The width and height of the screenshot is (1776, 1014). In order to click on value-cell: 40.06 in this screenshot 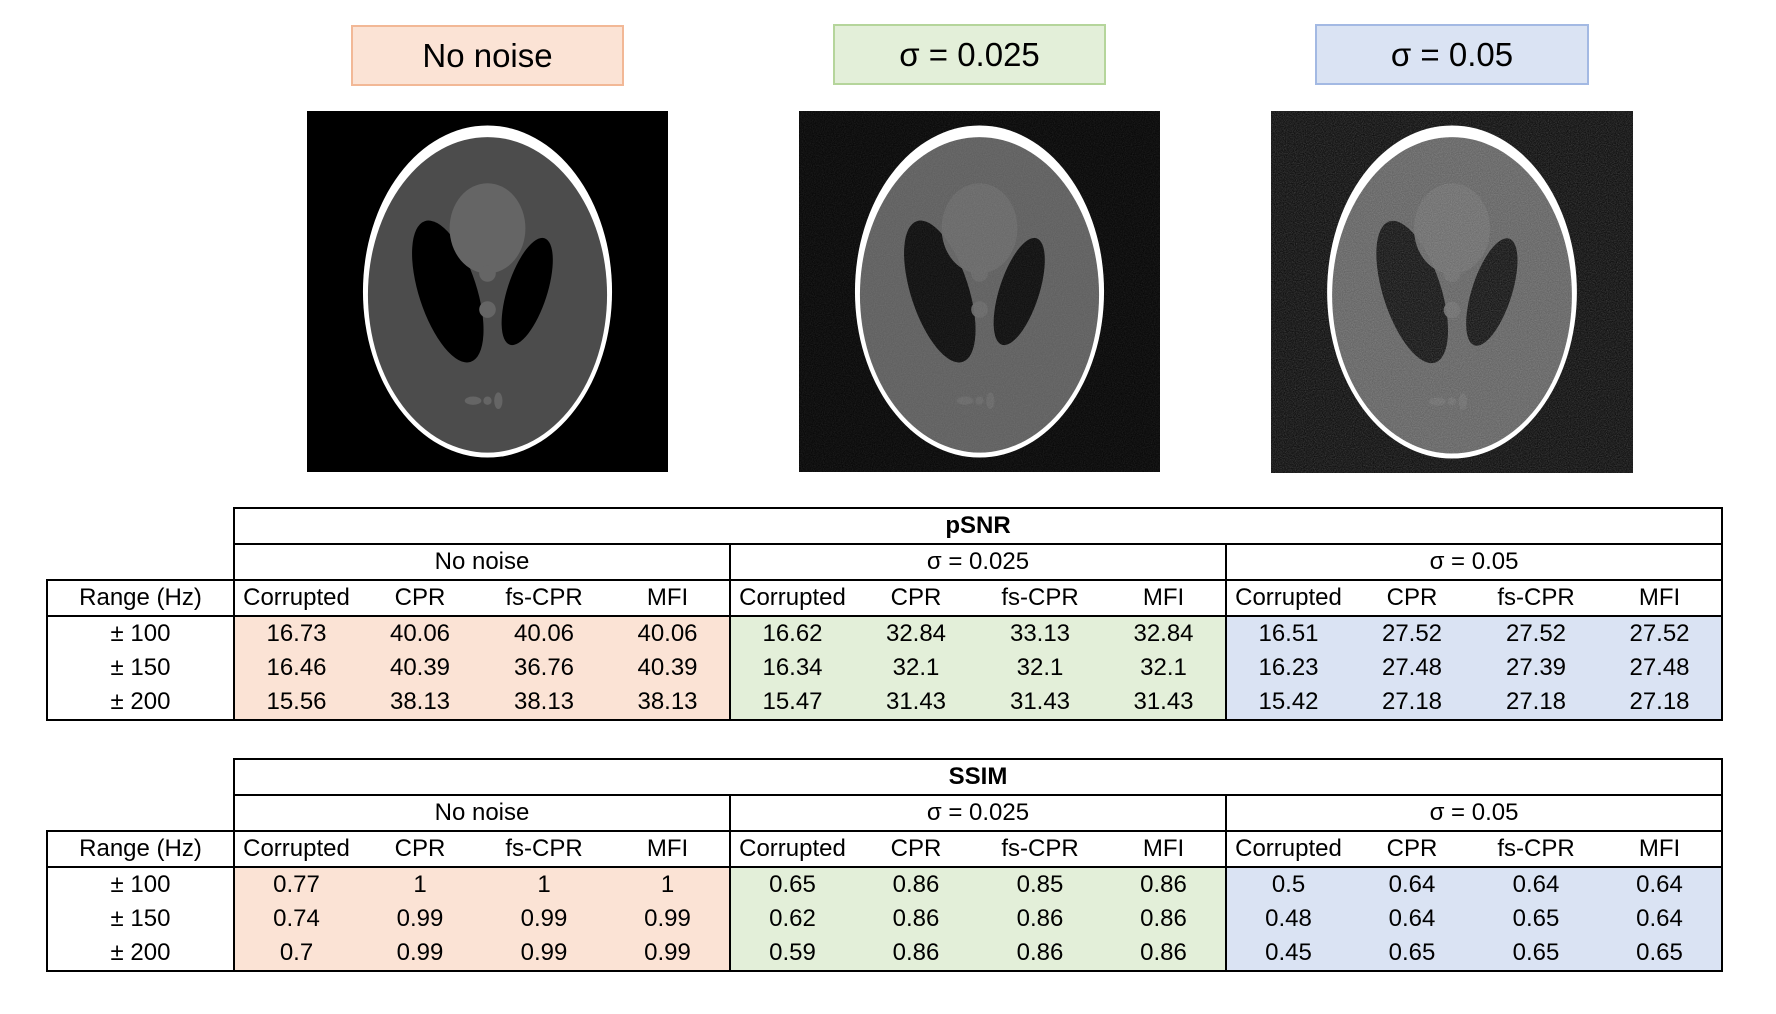, I will do `click(420, 633)`.